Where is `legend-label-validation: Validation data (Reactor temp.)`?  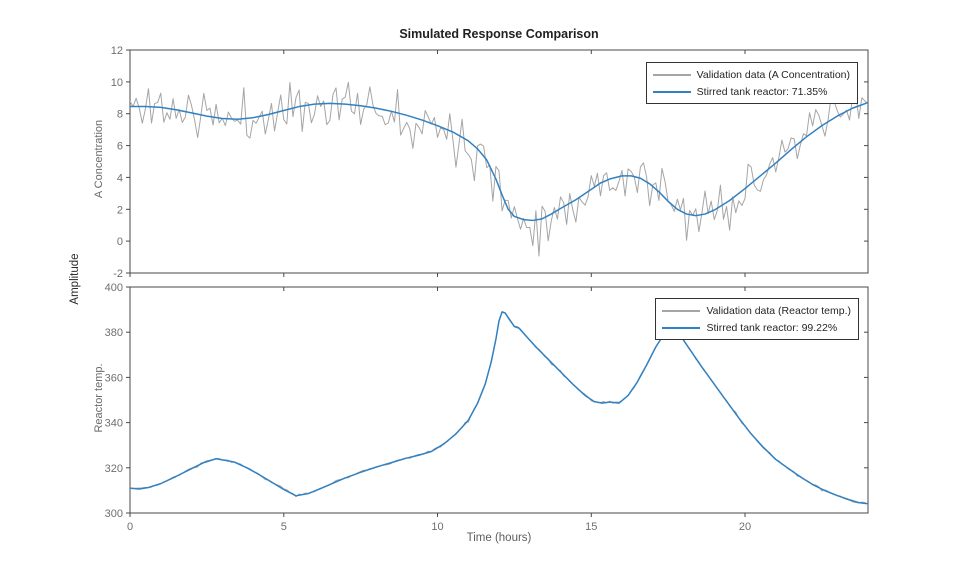
legend-label-validation: Validation data (Reactor temp.) is located at coordinates (778, 310).